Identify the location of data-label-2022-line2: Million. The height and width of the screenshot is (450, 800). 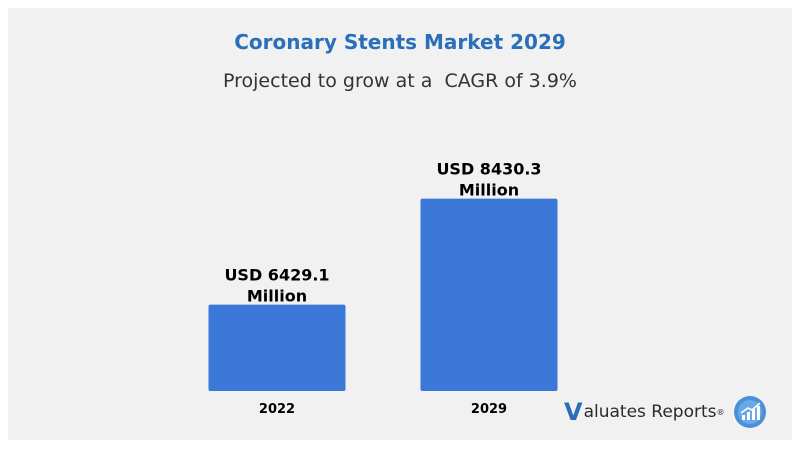
(277, 296).